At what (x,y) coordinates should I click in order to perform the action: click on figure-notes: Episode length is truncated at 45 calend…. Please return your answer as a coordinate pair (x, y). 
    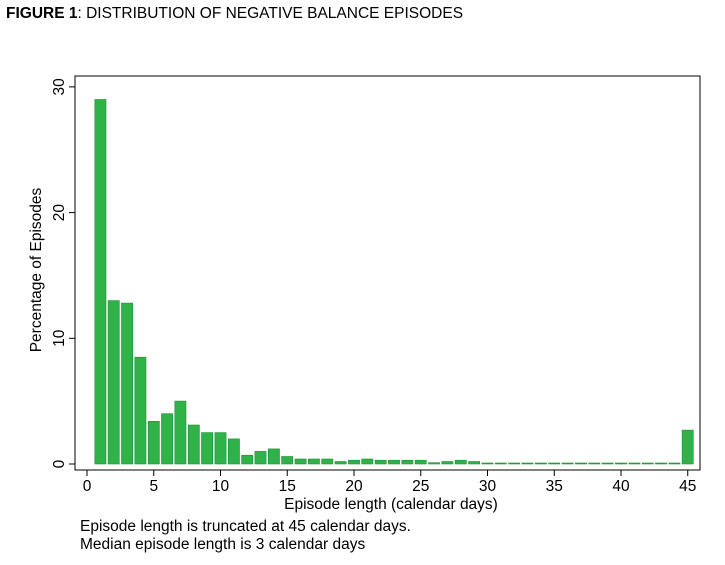
    Looking at the image, I should click on (245, 536).